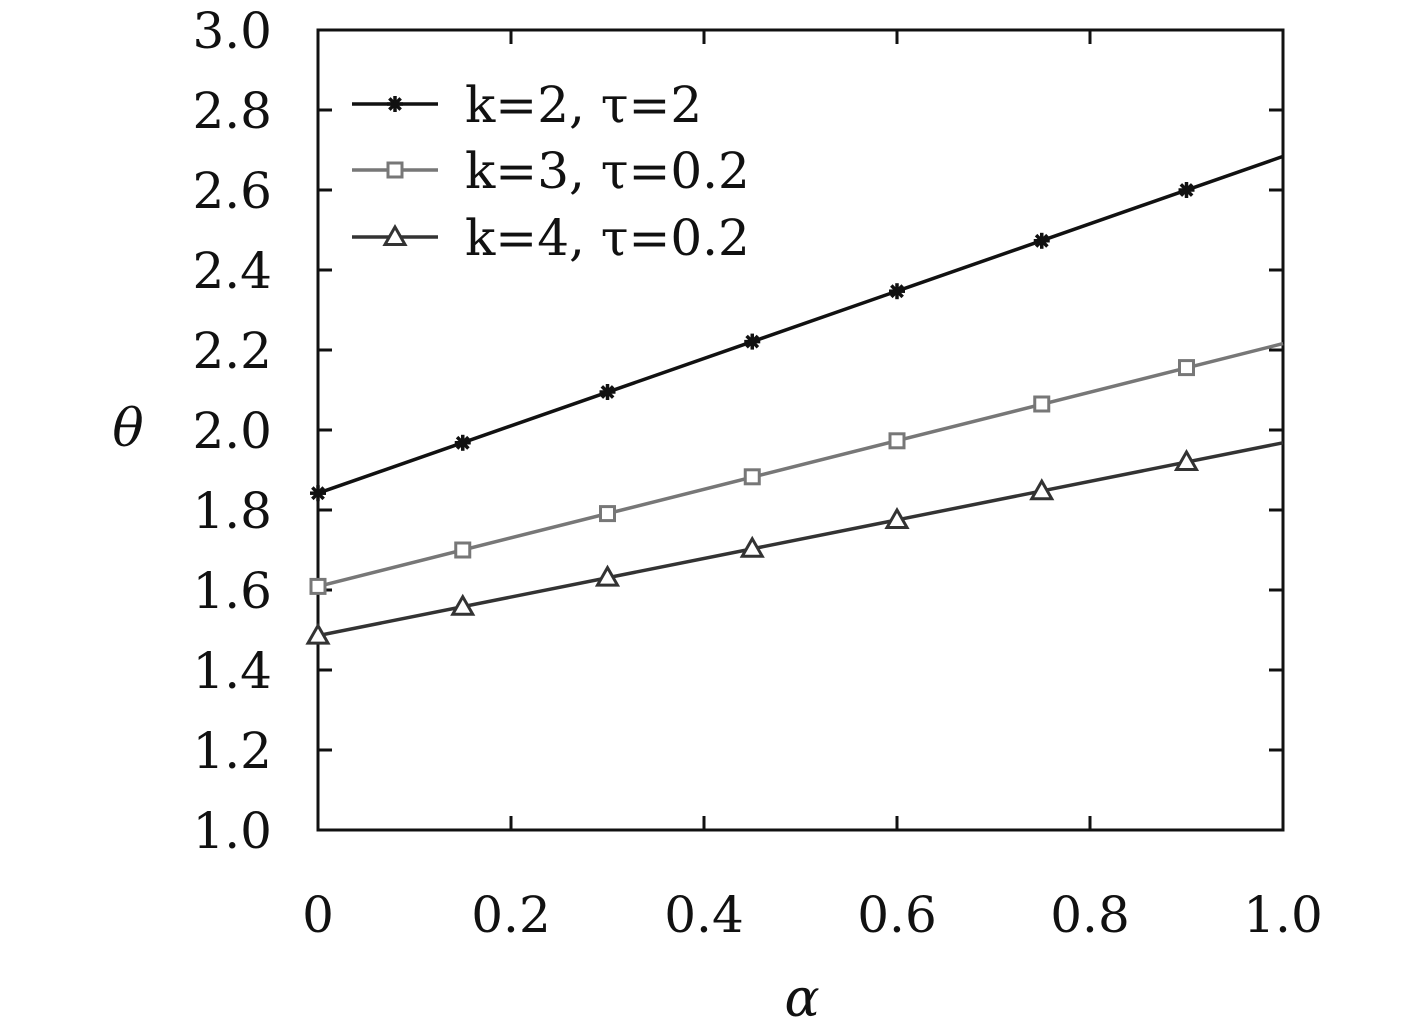 The height and width of the screenshot is (1028, 1417). I want to click on y-tick-label: 1.2, so click(232, 751).